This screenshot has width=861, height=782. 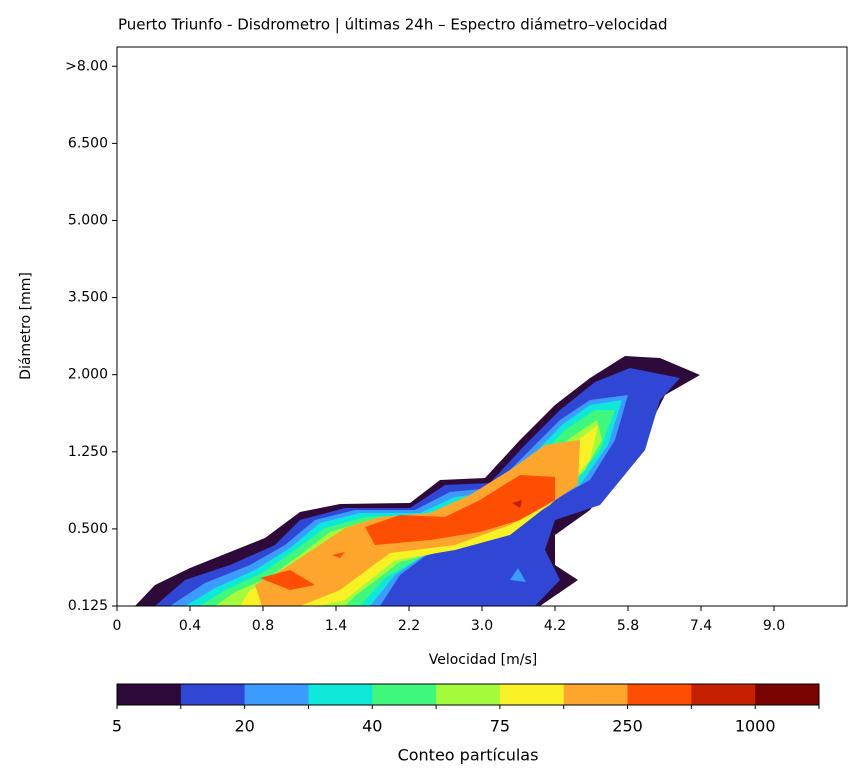 What do you see at coordinates (628, 626) in the screenshot?
I see `x-tick-label: 5.8` at bounding box center [628, 626].